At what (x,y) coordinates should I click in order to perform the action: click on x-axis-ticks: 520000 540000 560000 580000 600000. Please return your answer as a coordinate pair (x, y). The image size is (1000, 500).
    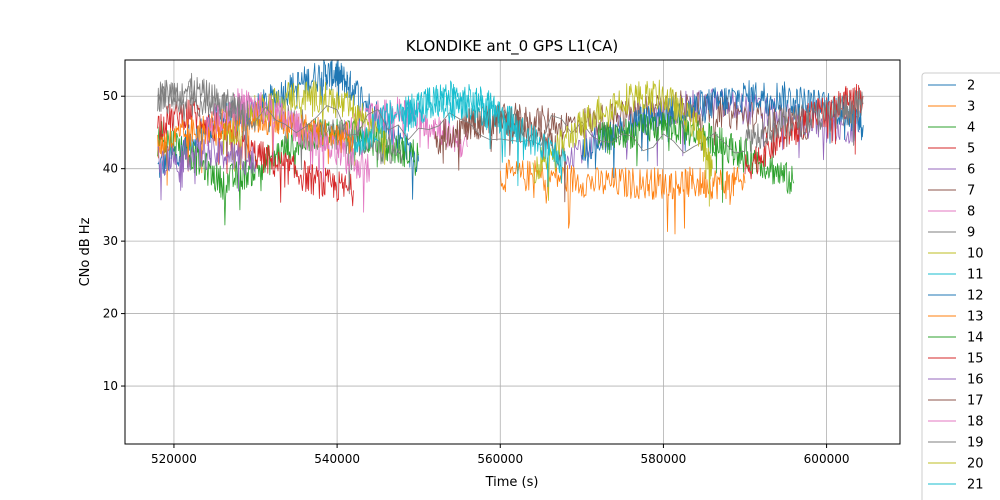
    Looking at the image, I should click on (500, 455).